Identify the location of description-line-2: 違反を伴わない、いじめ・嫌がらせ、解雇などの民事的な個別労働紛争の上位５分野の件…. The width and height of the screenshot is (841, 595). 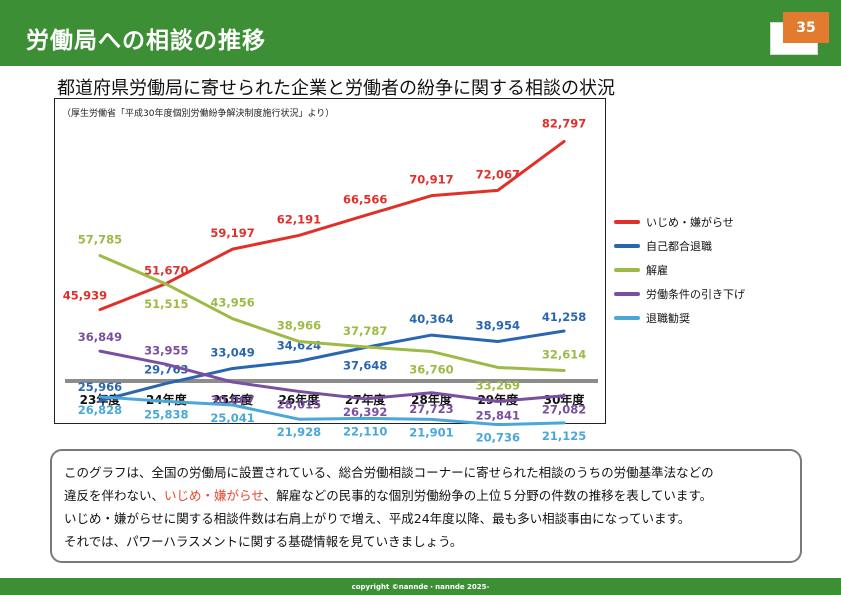
(426, 495).